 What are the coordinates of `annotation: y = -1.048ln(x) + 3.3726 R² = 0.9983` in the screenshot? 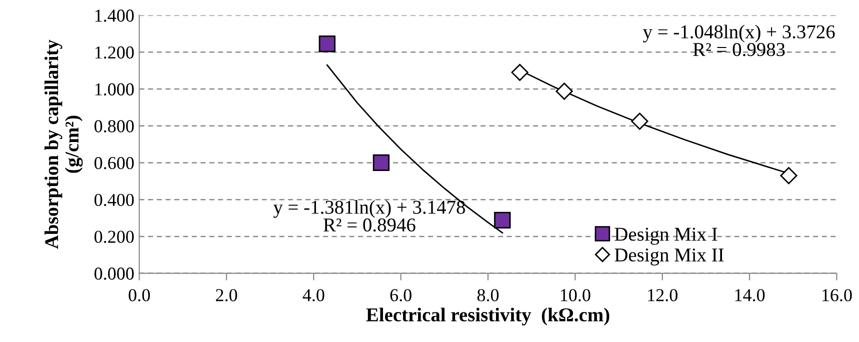 It's located at (739, 40).